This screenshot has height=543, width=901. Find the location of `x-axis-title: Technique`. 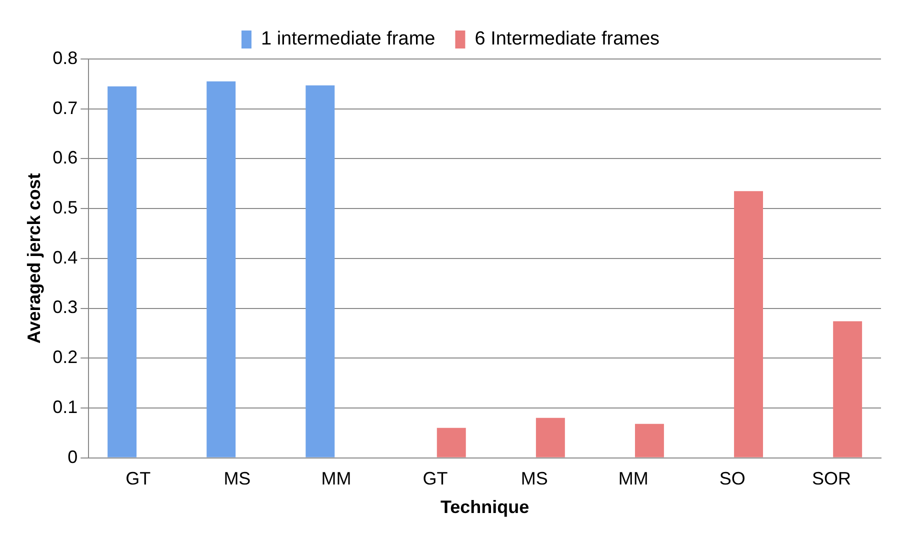

x-axis-title: Technique is located at coordinates (485, 507).